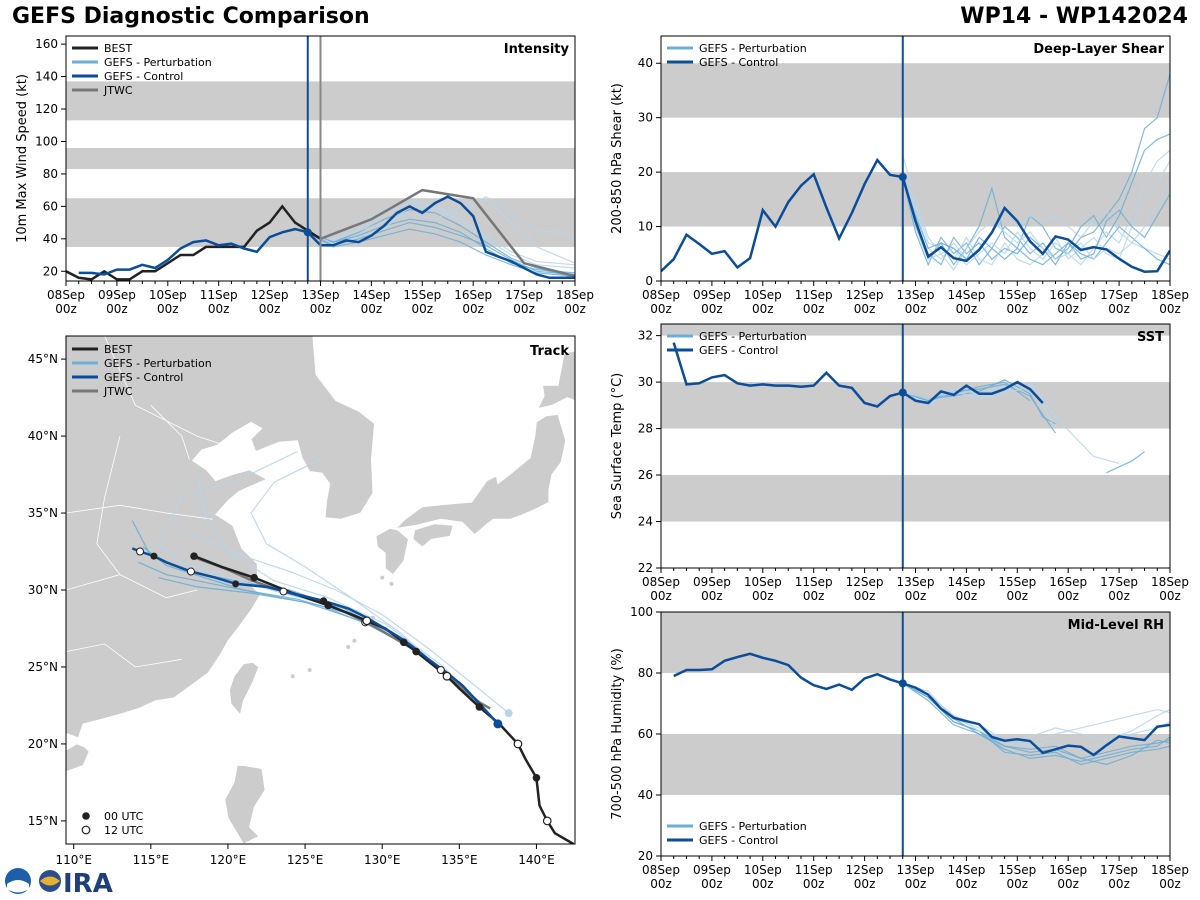 Image resolution: width=1200 pixels, height=900 pixels. What do you see at coordinates (66, 295) in the screenshot?
I see `x-tick-label: 08Sep` at bounding box center [66, 295].